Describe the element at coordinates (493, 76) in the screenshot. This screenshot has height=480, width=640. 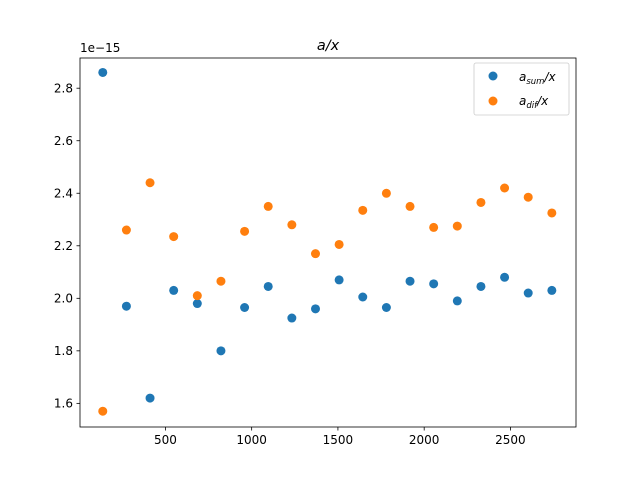
I see `legend-marker-sum` at that location.